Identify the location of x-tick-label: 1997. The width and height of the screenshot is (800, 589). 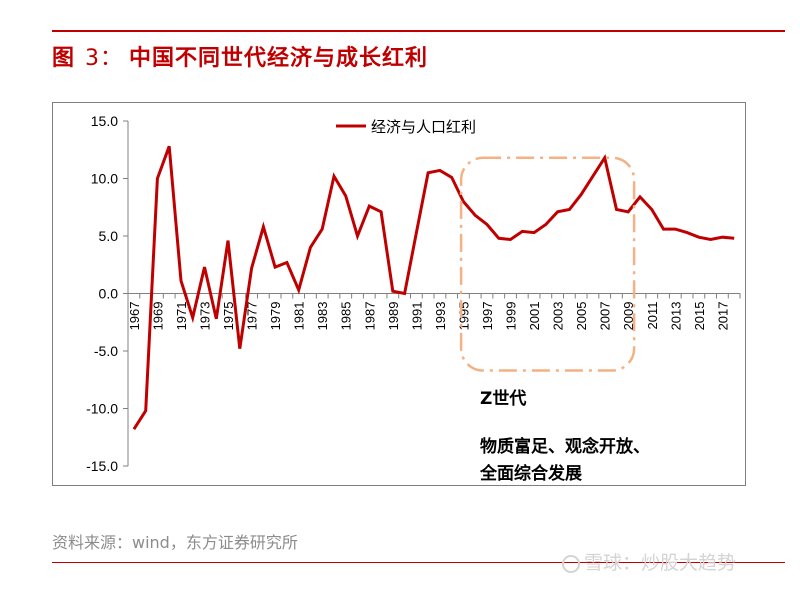
(487, 316).